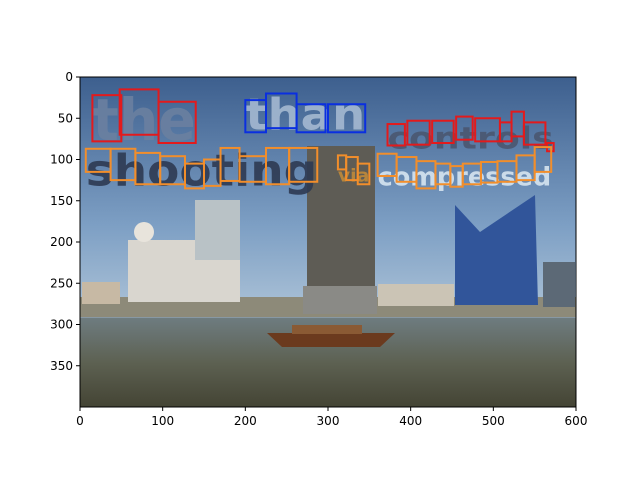  Describe the element at coordinates (61, 201) in the screenshot. I see `y-tick-label: 150` at that location.